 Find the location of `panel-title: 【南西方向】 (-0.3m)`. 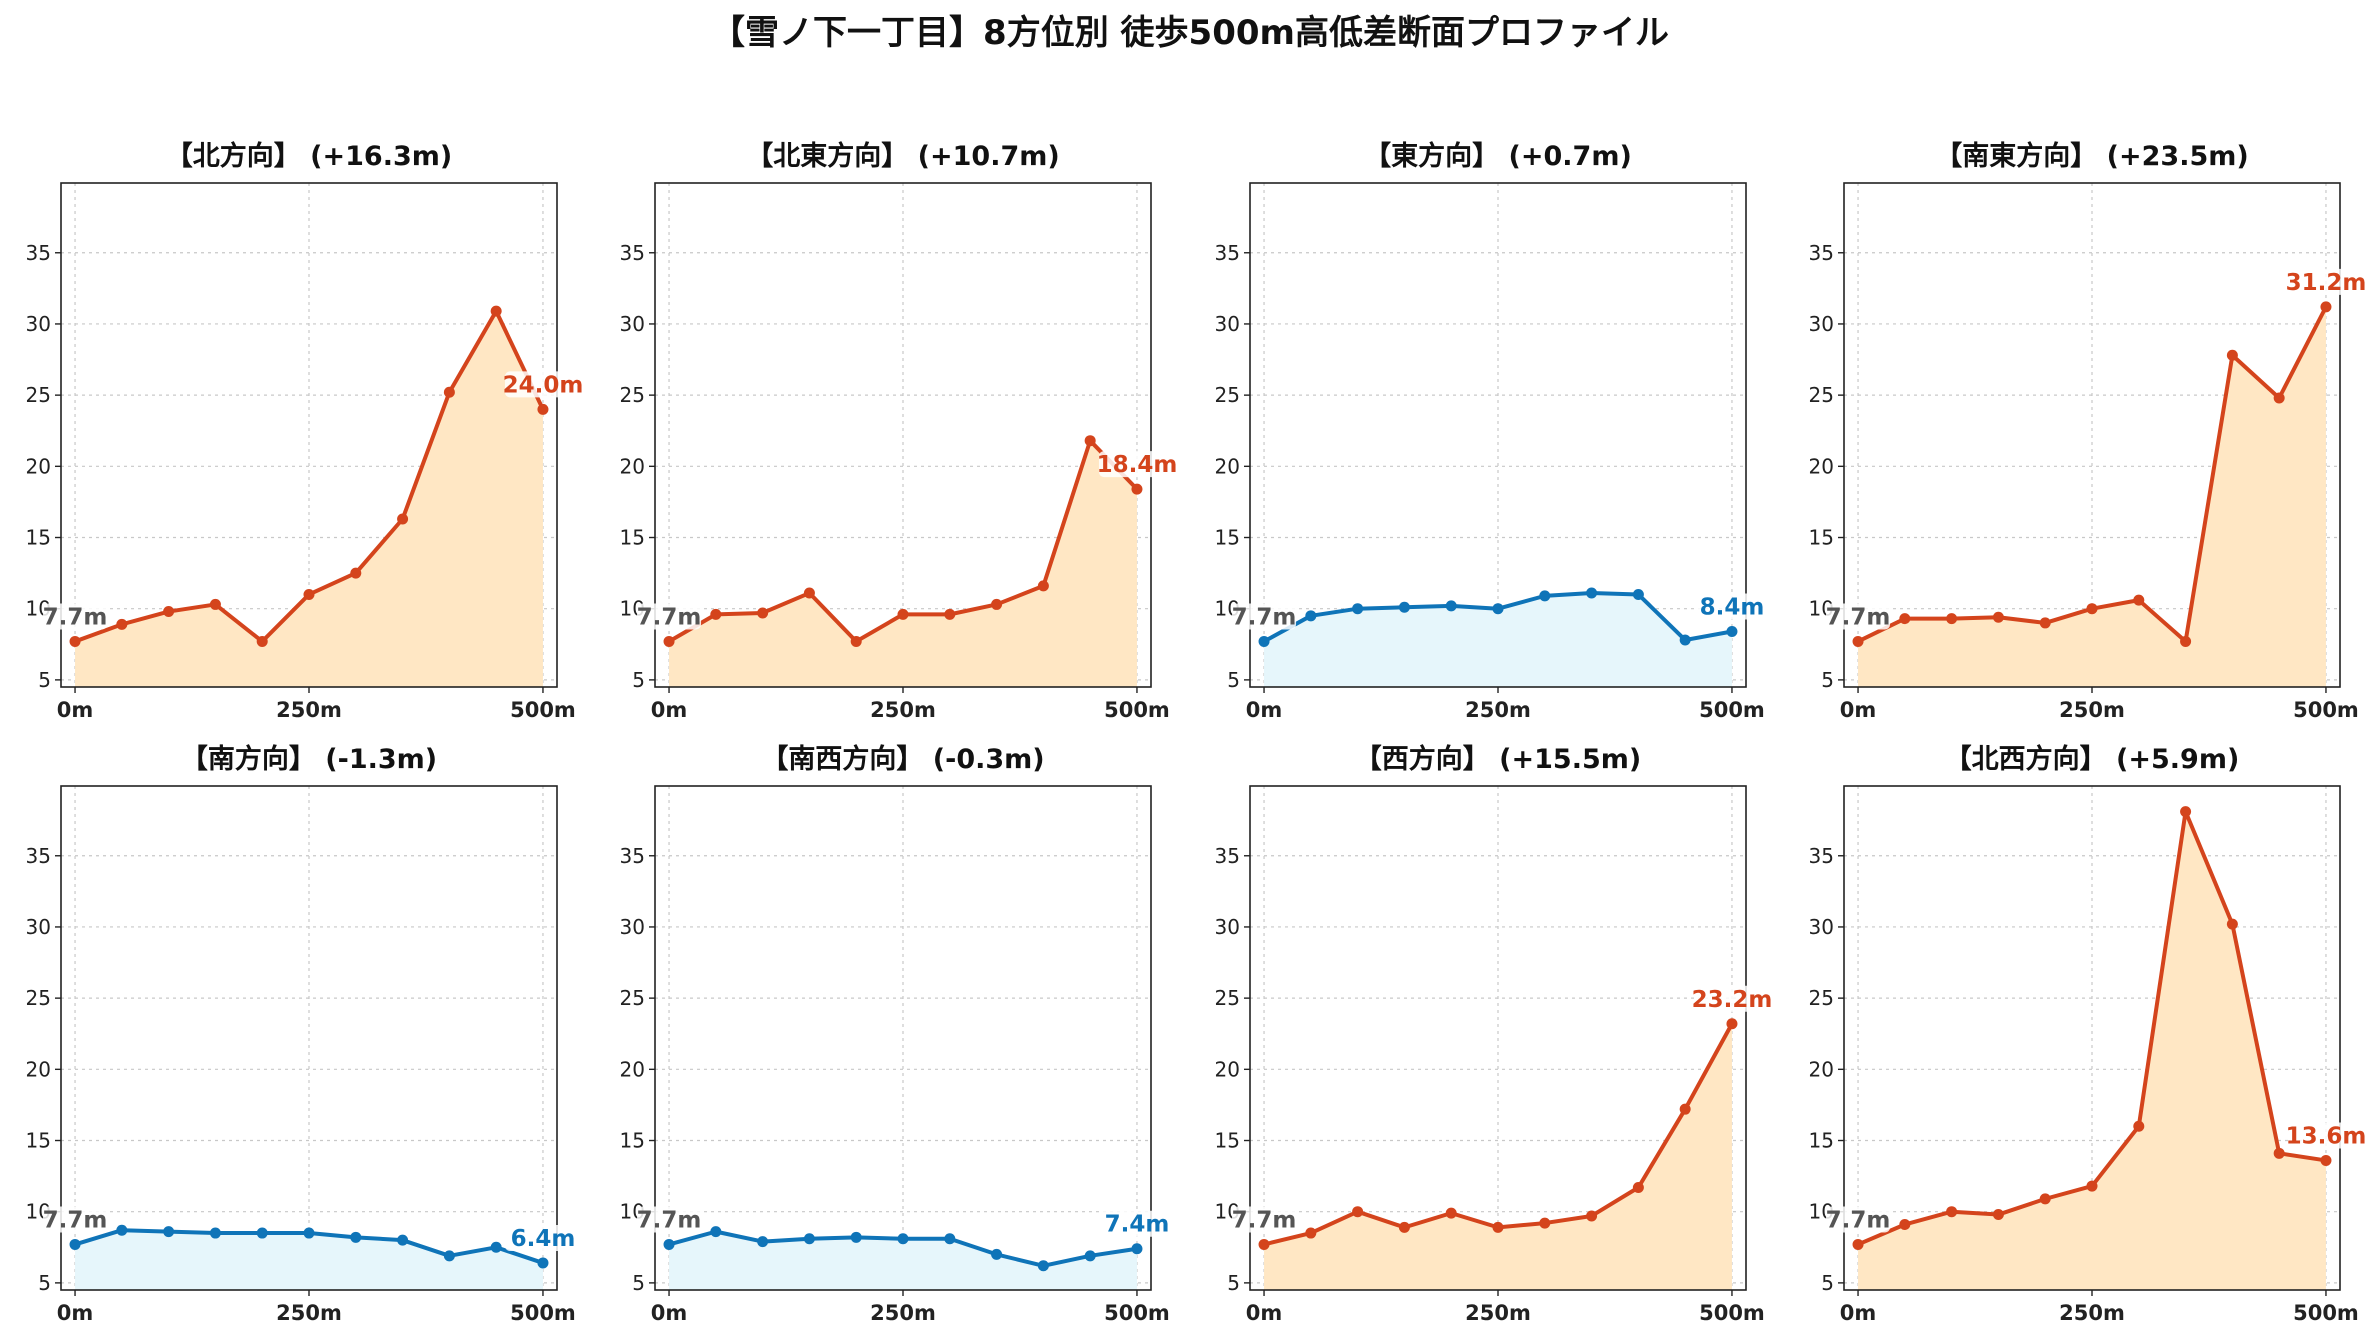

panel-title: 【南西方向】 (-0.3m) is located at coordinates (902, 759).